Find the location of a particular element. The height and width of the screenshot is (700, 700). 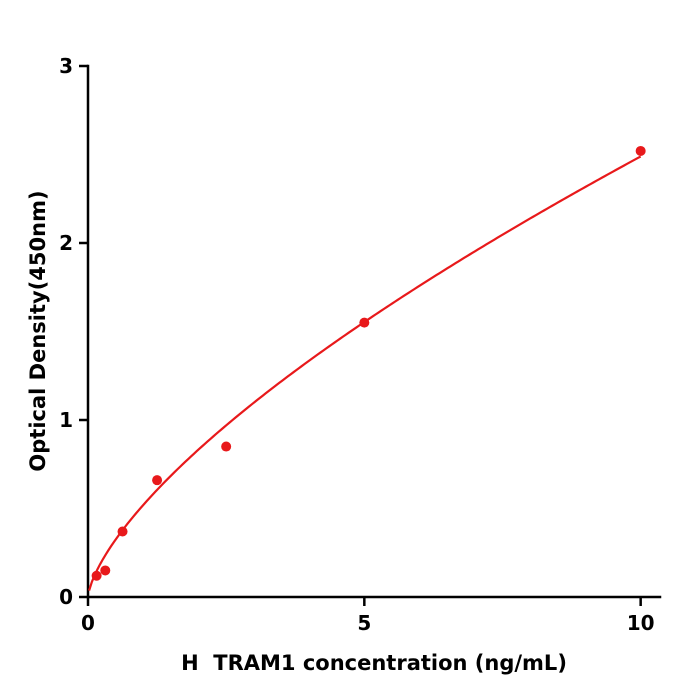

x-tick-label: 10 is located at coordinates (641, 623).